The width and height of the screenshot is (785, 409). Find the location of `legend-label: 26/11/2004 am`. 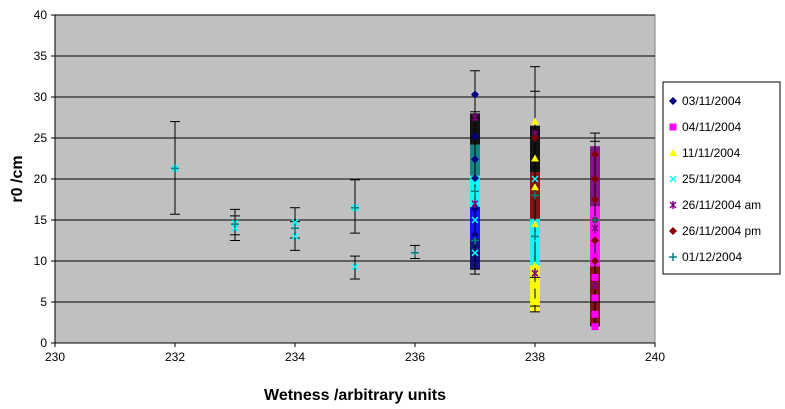

legend-label: 26/11/2004 am is located at coordinates (721, 205).